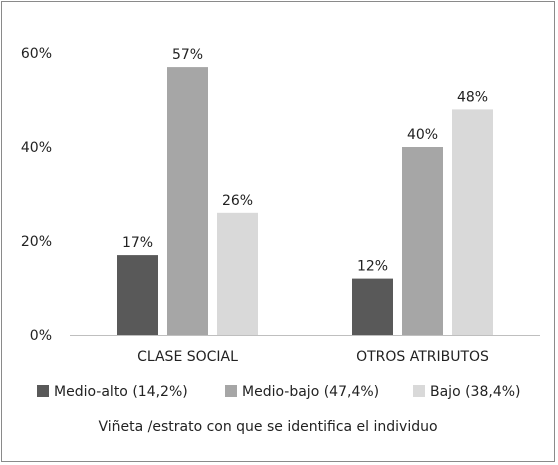 The width and height of the screenshot is (558, 465). Describe the element at coordinates (137, 243) in the screenshot. I see `data-label: 17%` at that location.